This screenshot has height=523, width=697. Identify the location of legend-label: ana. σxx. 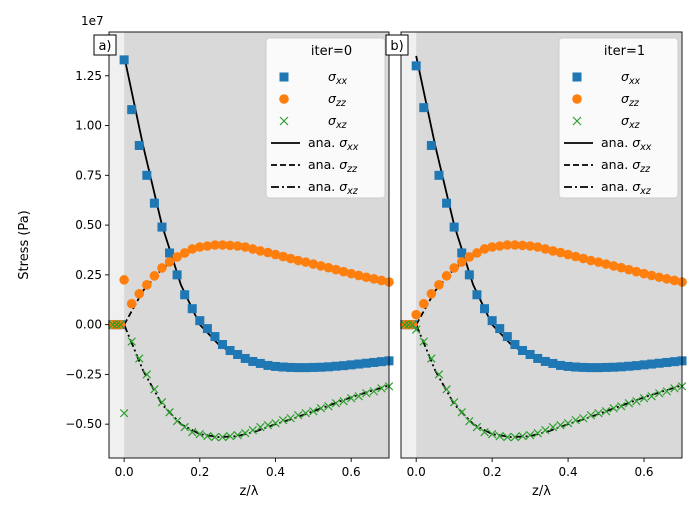
(333, 144).